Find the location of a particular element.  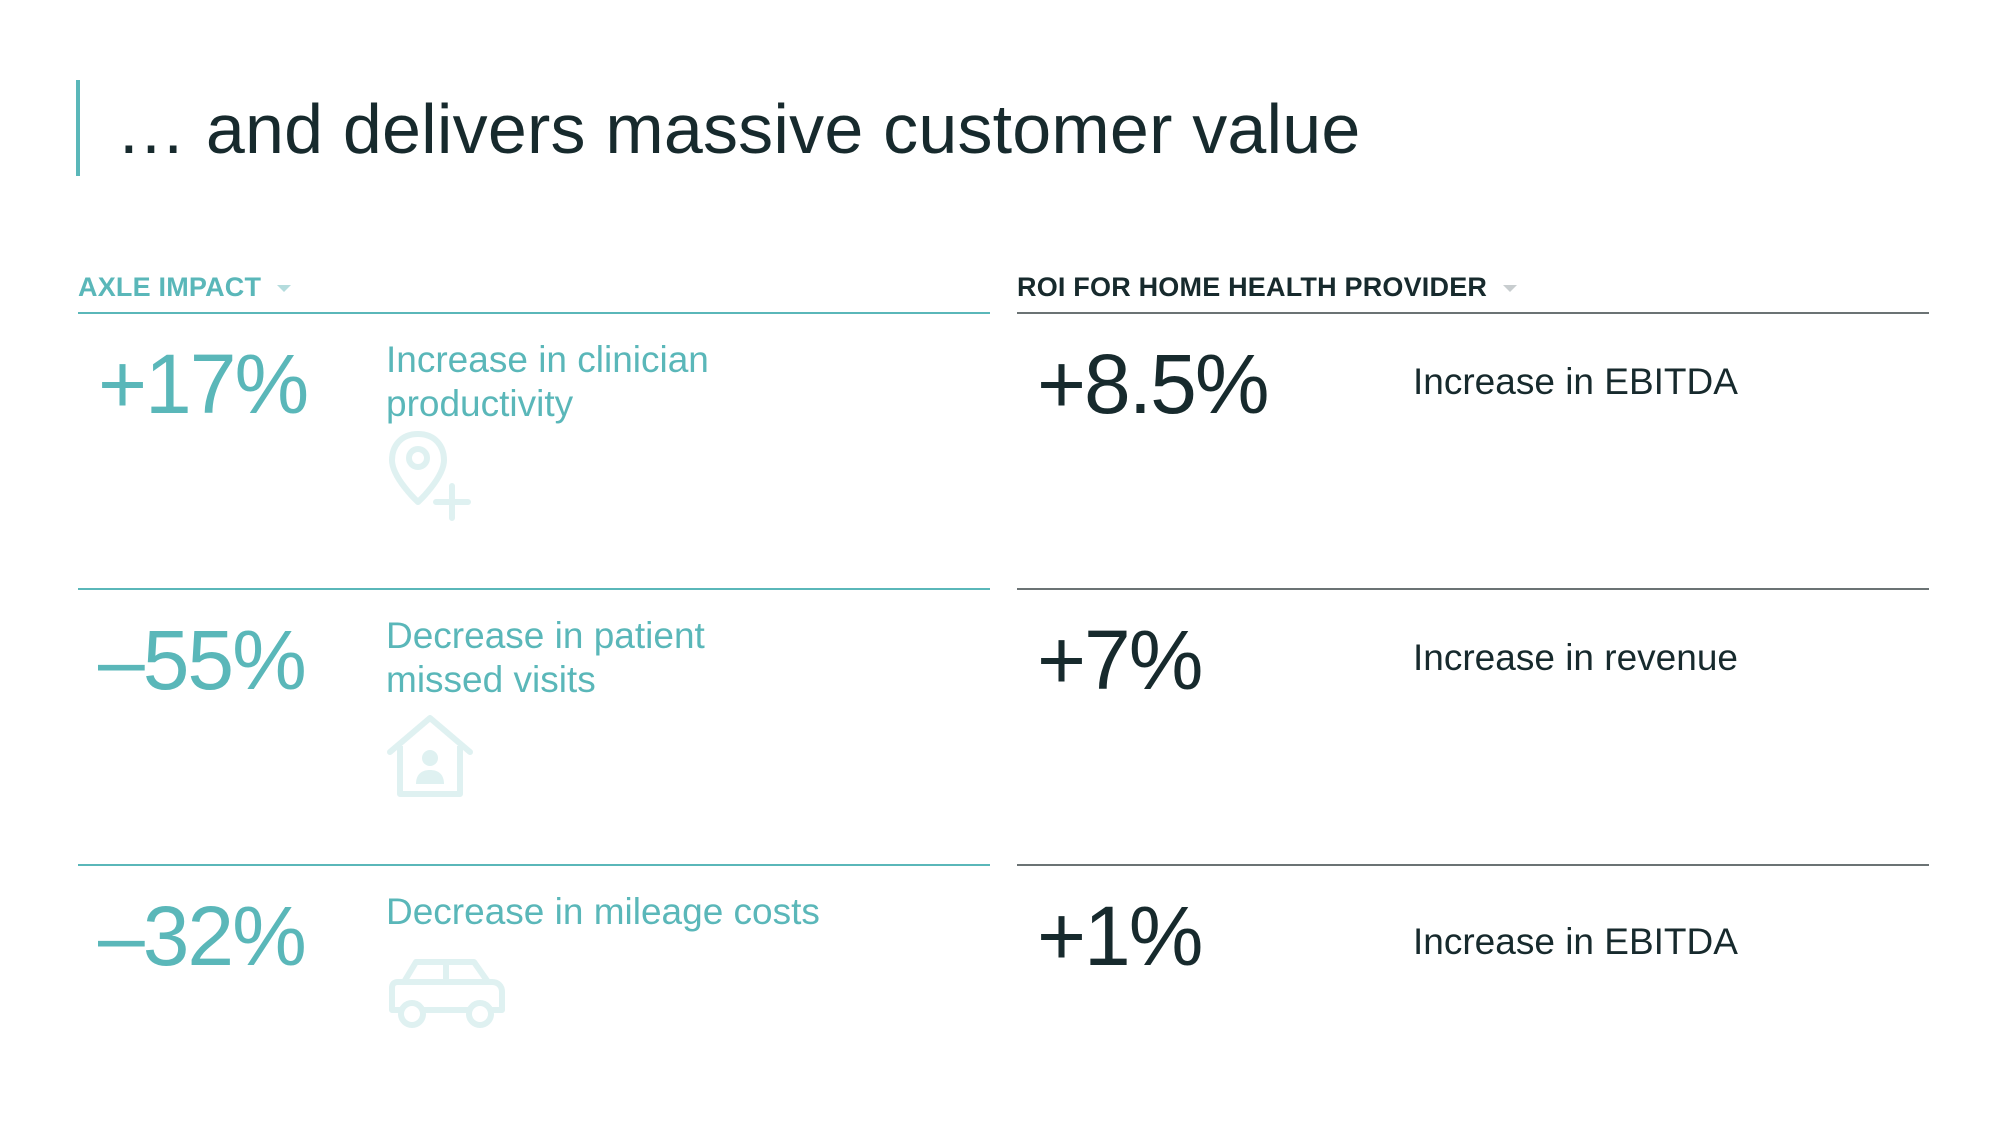

impact-row: +17% Increase in clinician productivity is located at coordinates (534, 450).